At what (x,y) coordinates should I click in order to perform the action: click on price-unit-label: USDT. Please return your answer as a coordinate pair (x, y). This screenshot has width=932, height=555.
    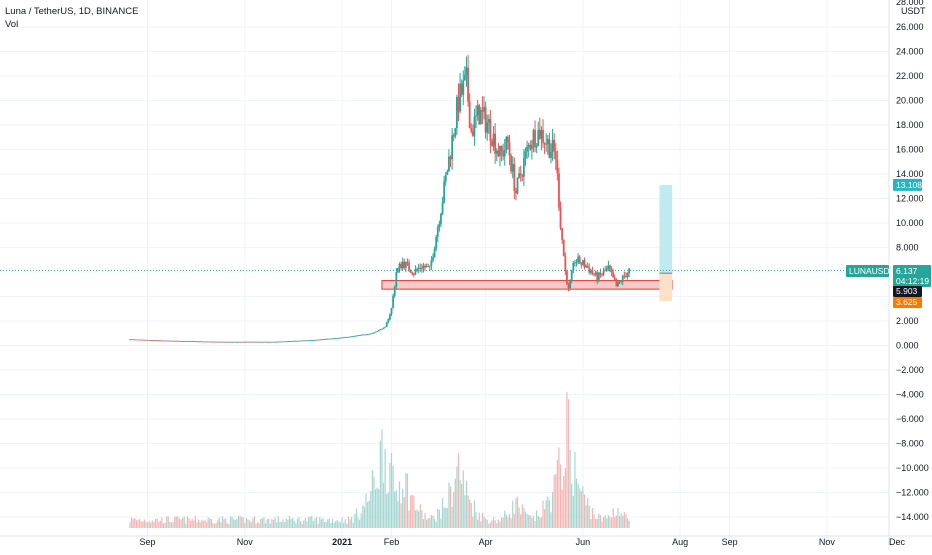
    Looking at the image, I should click on (913, 11).